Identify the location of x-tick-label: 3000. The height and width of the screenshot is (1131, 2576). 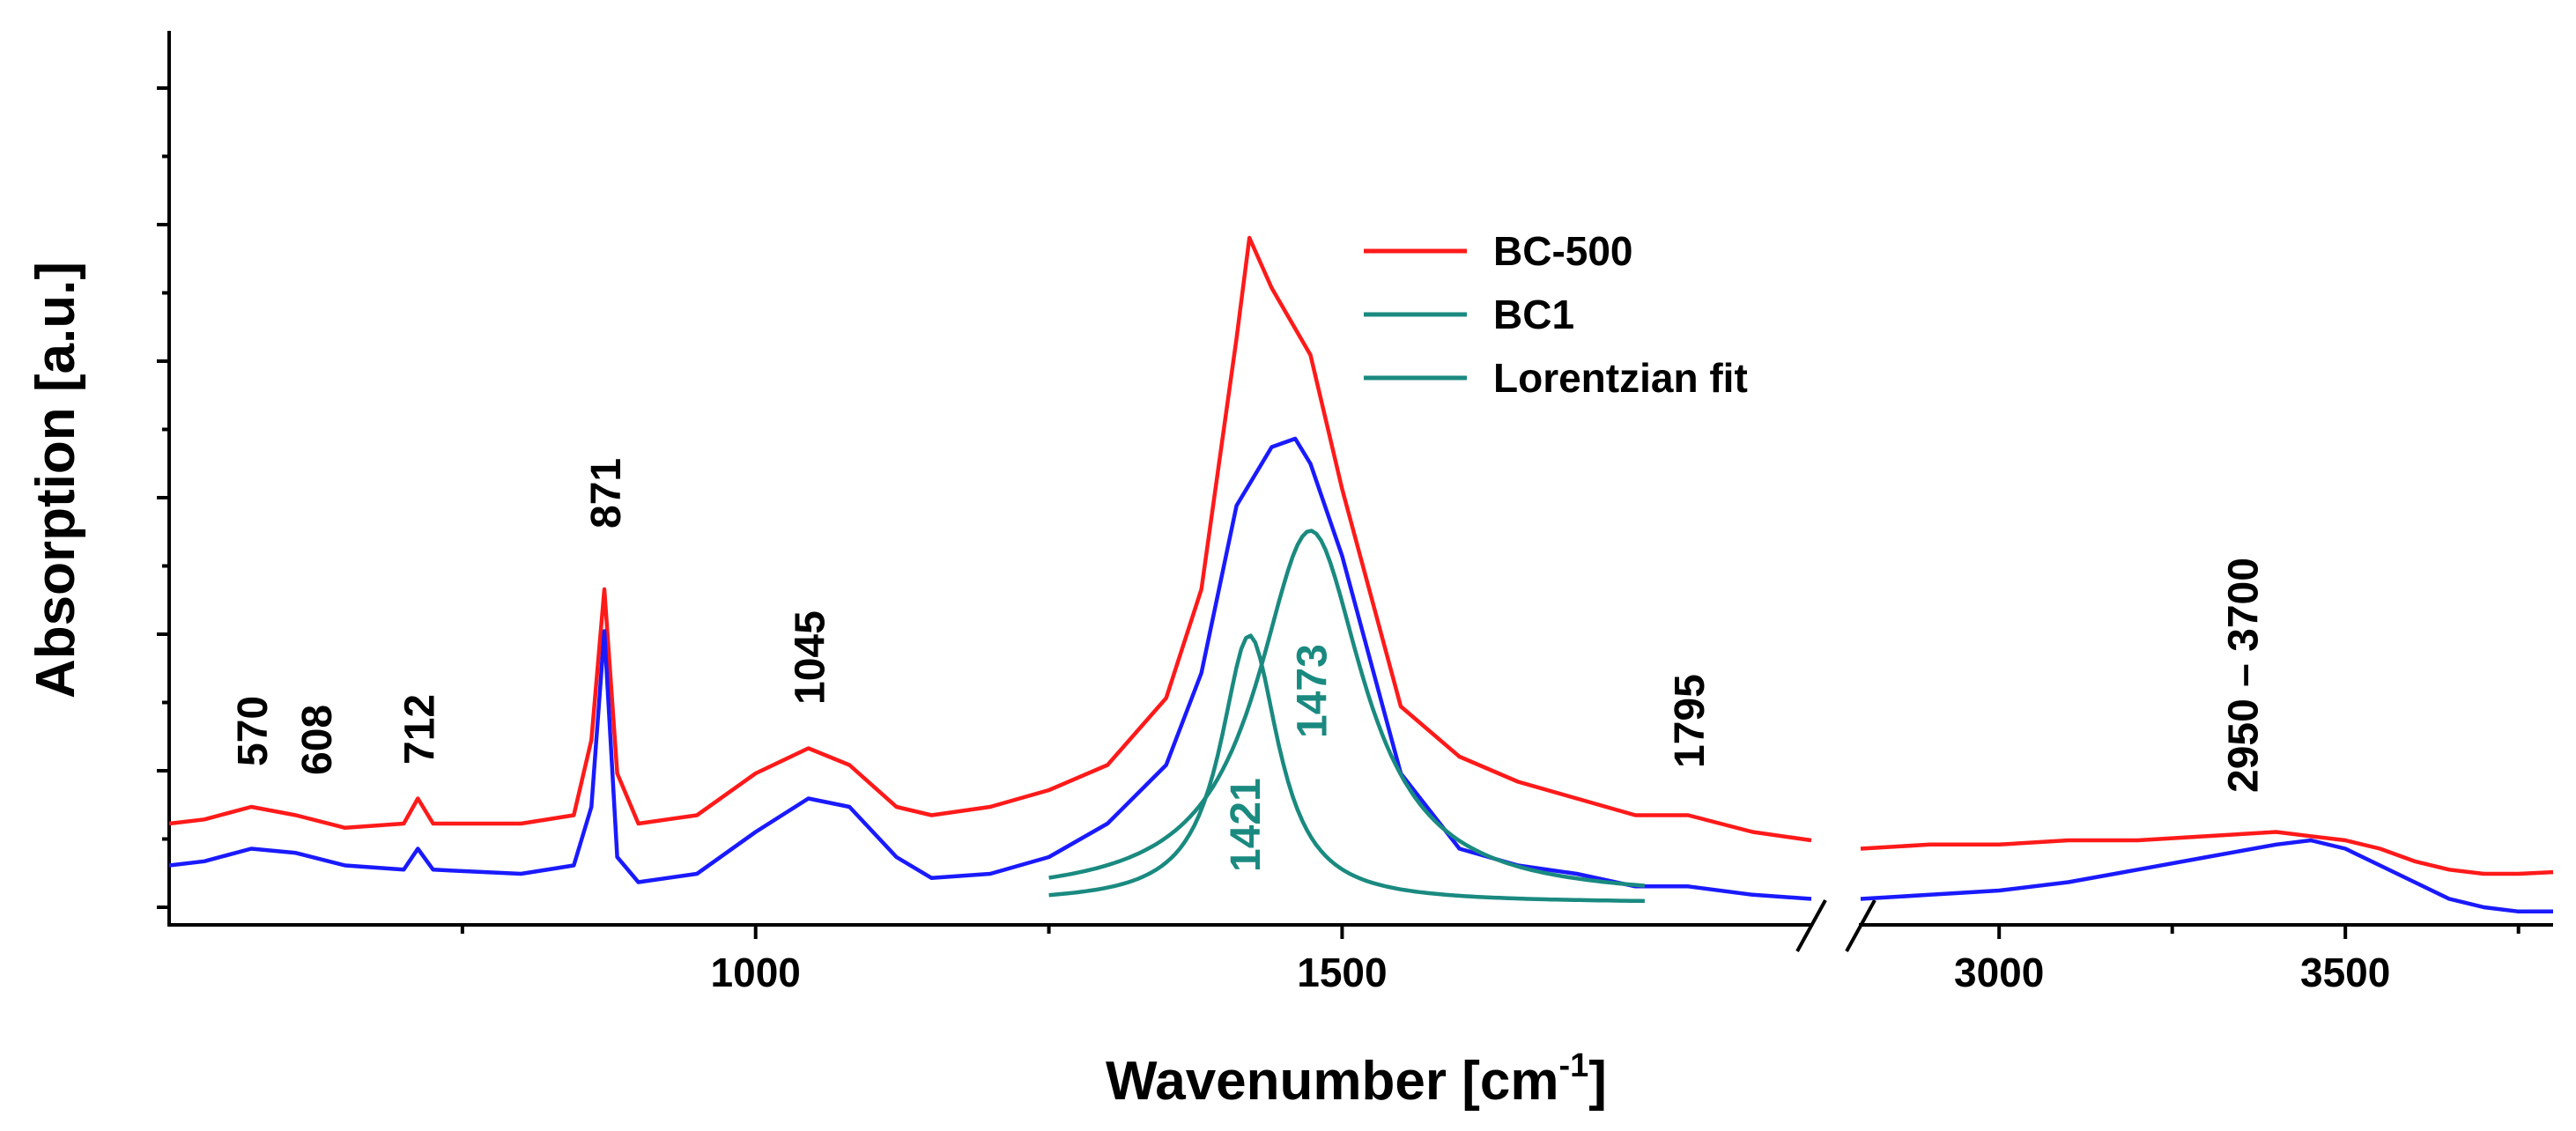
(1999, 972).